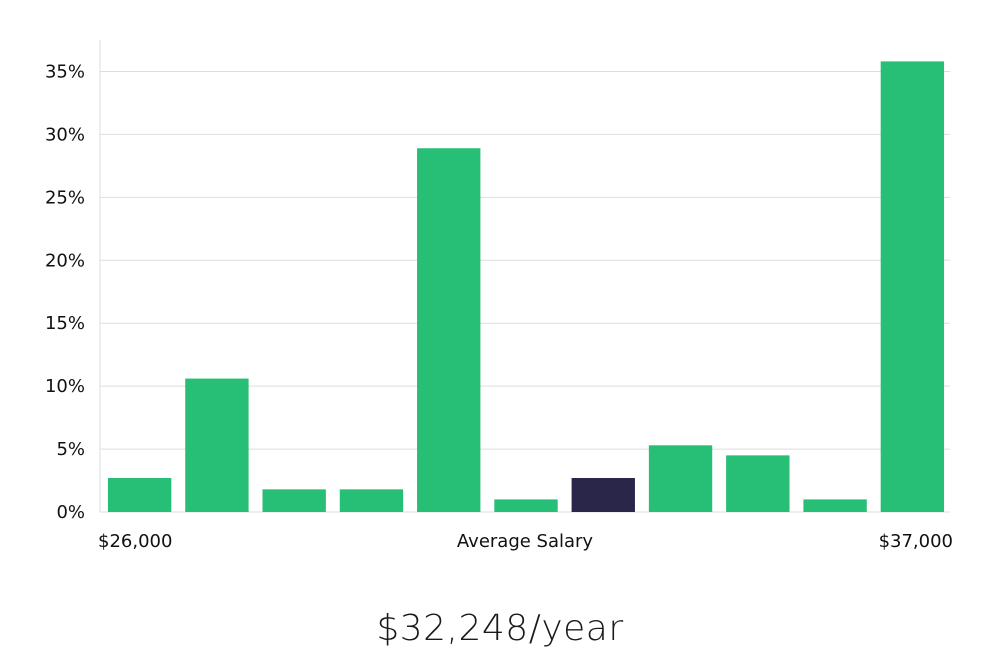 Image resolution: width=1000 pixels, height=660 pixels. What do you see at coordinates (70, 512) in the screenshot?
I see `y-tick-label: 0%` at bounding box center [70, 512].